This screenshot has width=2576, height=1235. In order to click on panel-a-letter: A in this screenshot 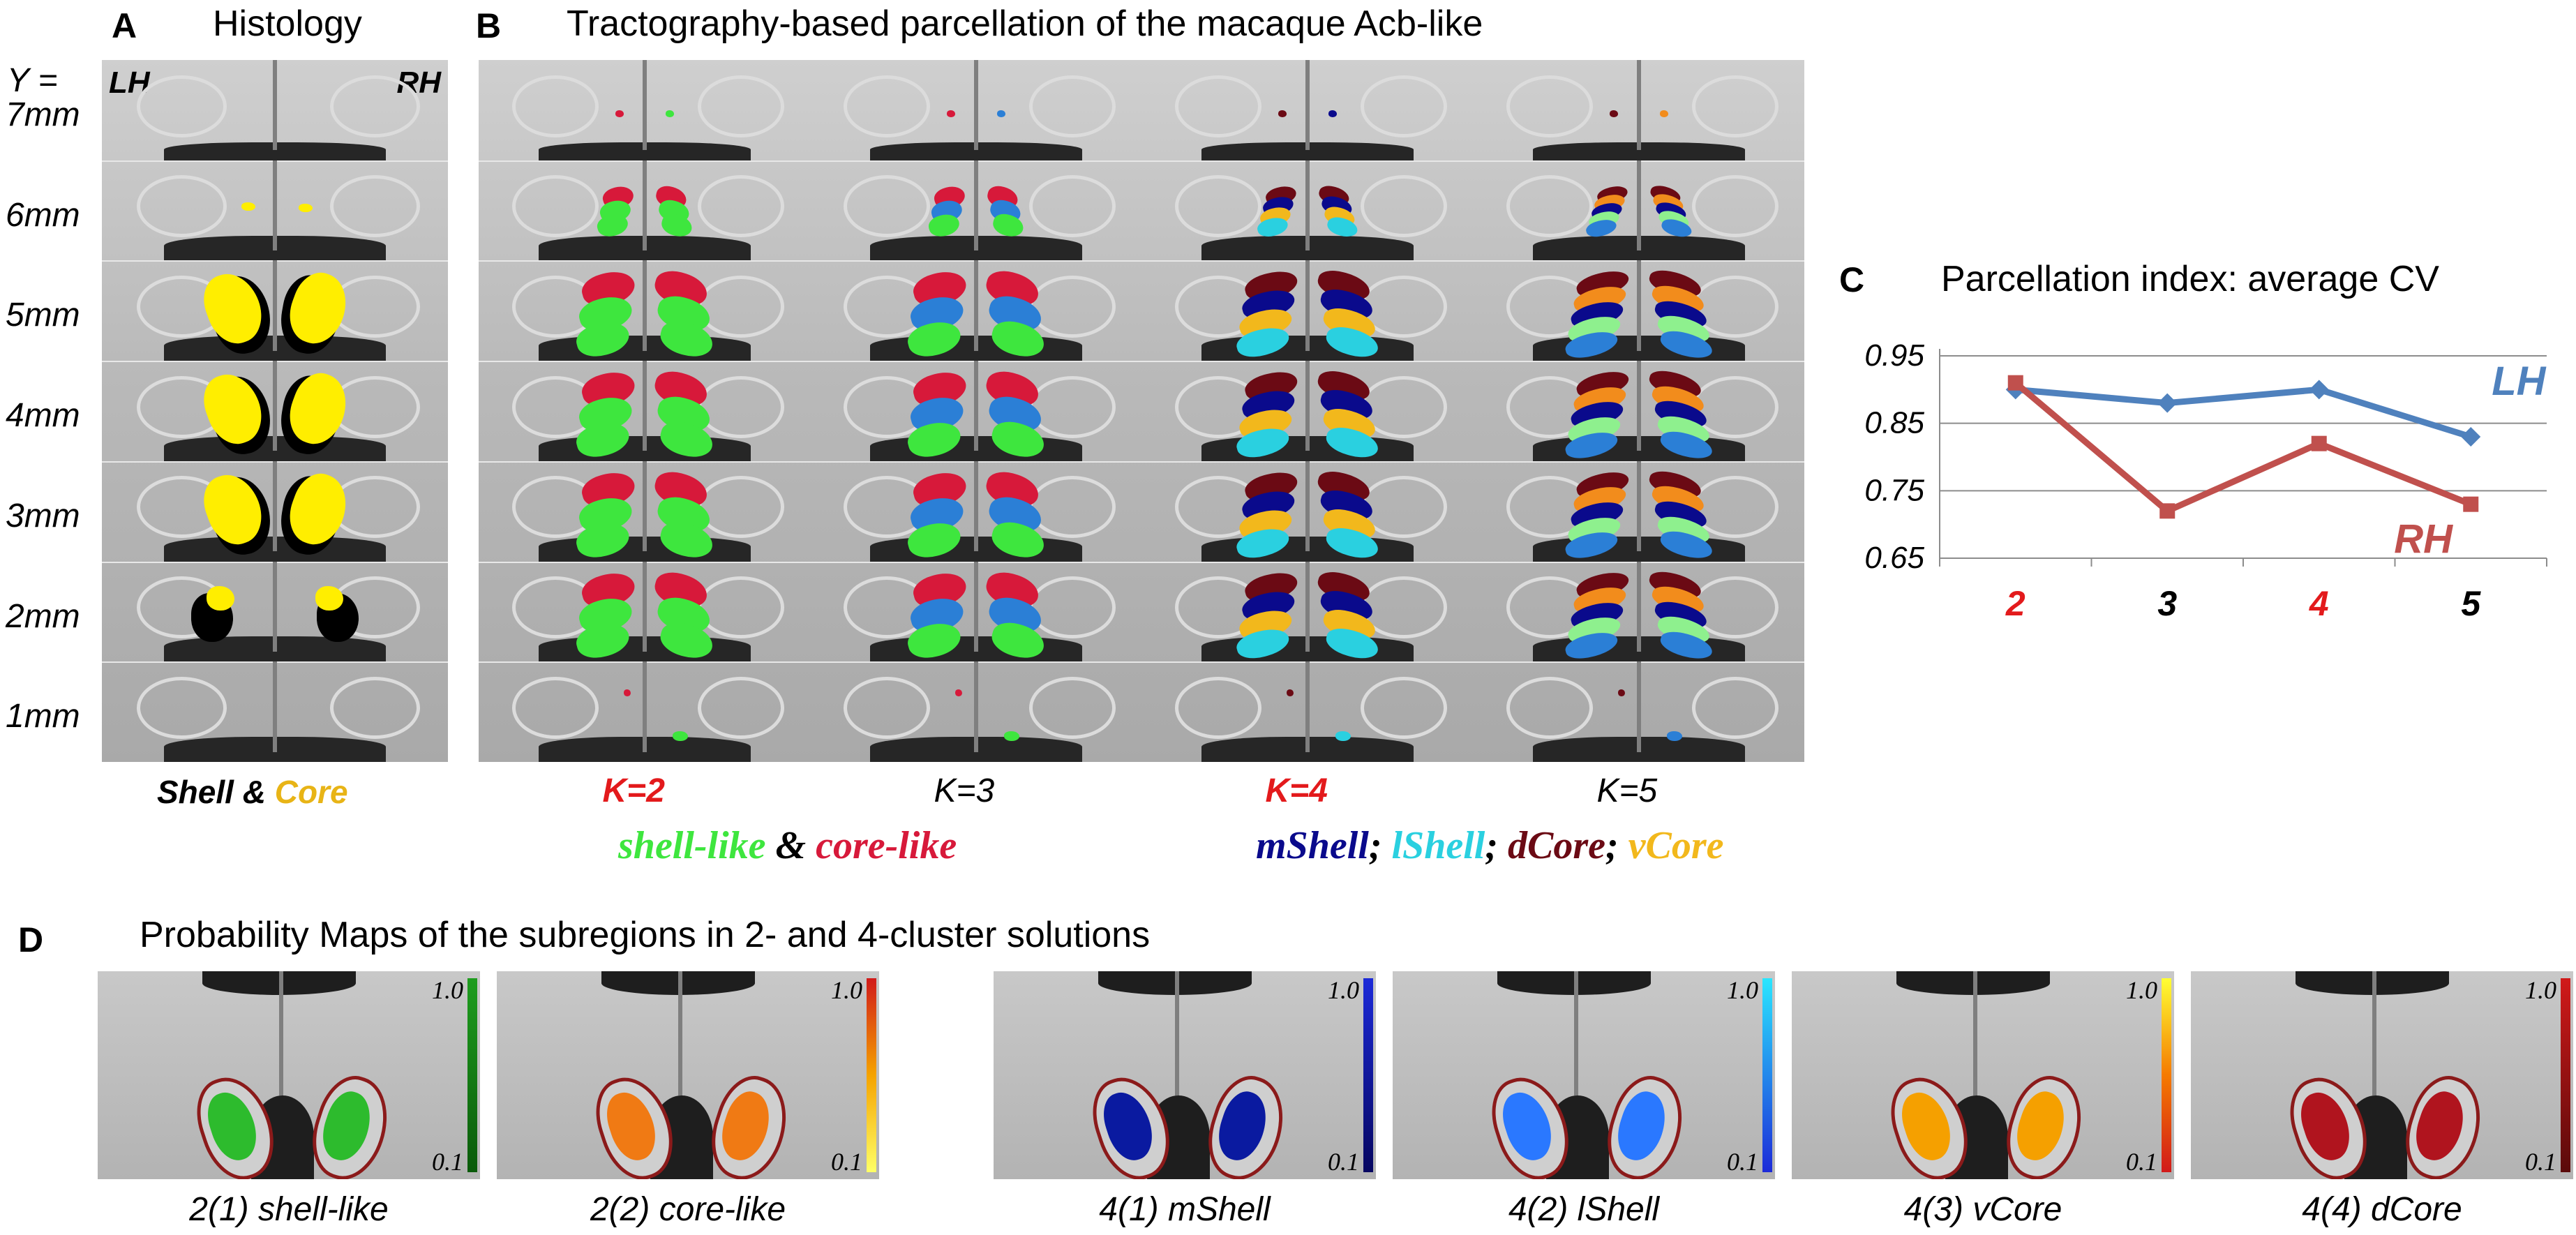, I will do `click(124, 25)`.